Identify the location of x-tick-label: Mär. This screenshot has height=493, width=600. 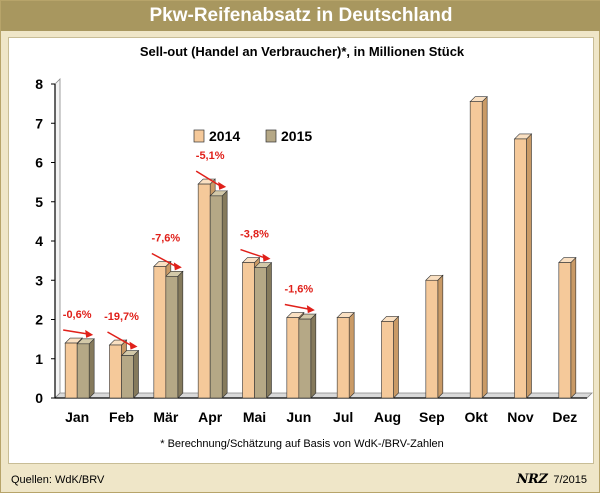
(165, 417).